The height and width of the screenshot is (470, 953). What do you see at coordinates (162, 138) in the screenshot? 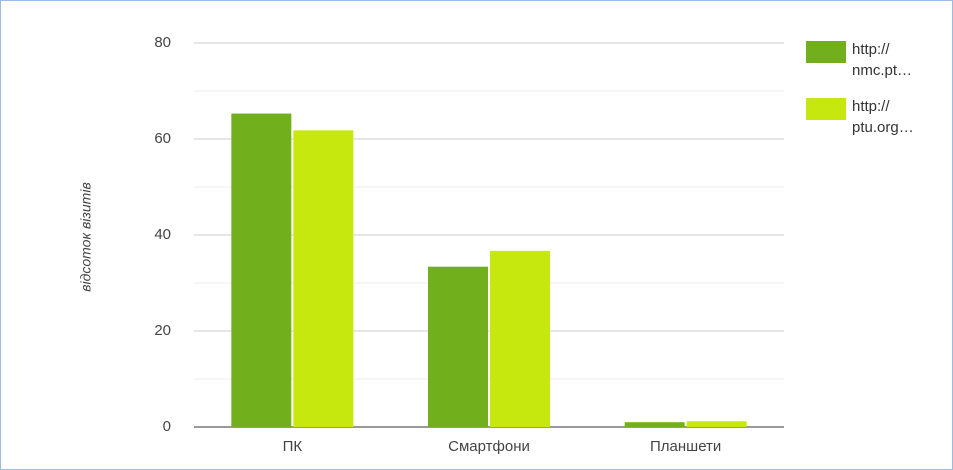
I see `y-tick-label: 60` at bounding box center [162, 138].